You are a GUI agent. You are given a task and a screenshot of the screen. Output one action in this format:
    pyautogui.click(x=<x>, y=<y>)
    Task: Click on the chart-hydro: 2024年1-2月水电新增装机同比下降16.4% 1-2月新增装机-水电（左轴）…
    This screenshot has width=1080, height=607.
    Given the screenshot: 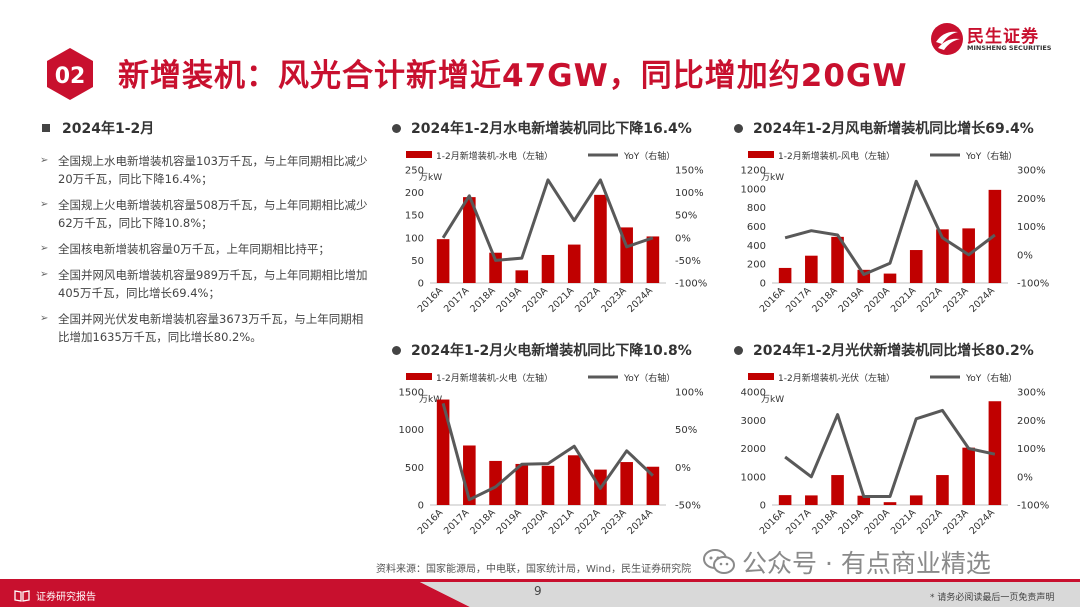 What is the action you would take?
    pyautogui.click(x=562, y=233)
    